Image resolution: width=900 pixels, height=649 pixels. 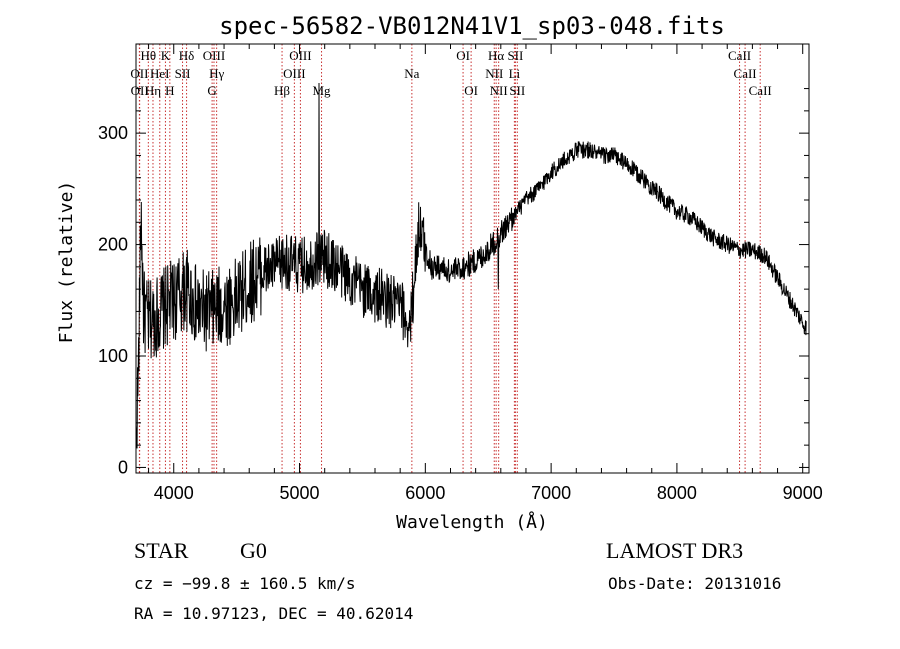 I want to click on line-label-18: OI, so click(x=471, y=90).